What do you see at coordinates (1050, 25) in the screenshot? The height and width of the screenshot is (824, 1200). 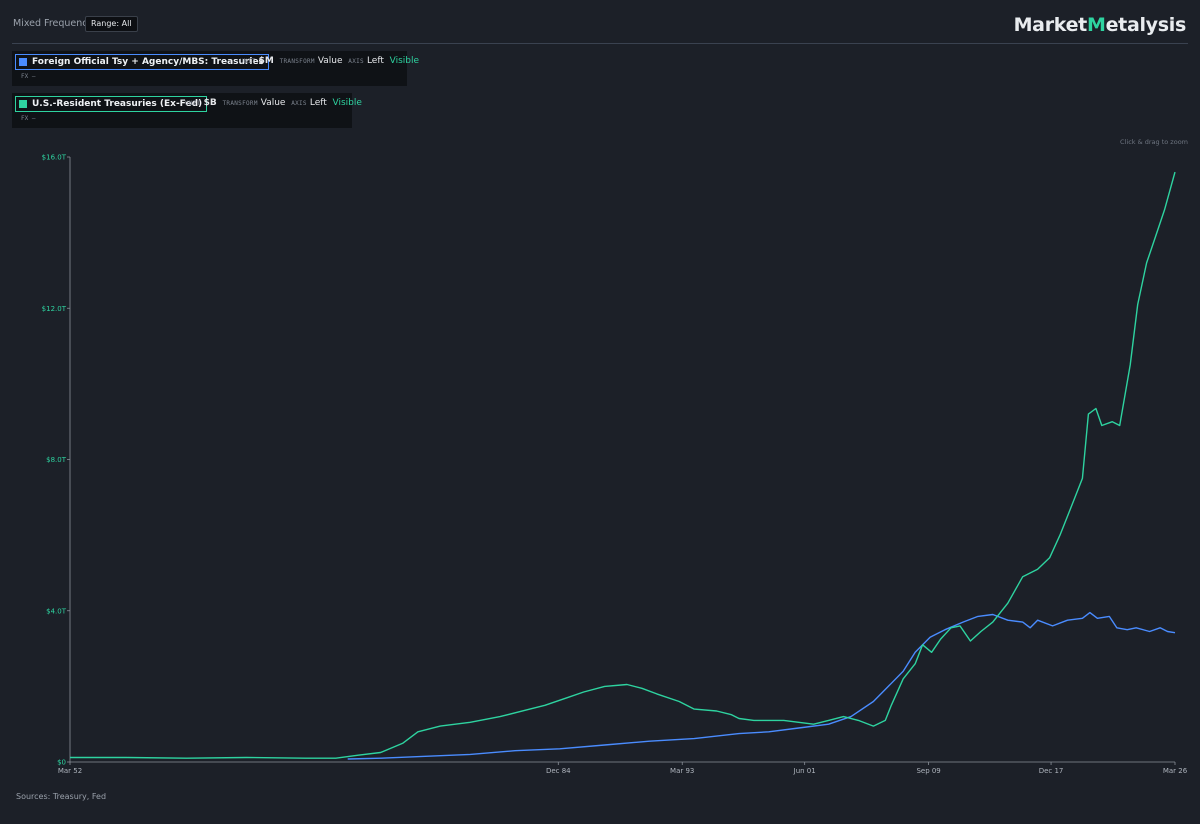 I see `logo-market: Market` at bounding box center [1050, 25].